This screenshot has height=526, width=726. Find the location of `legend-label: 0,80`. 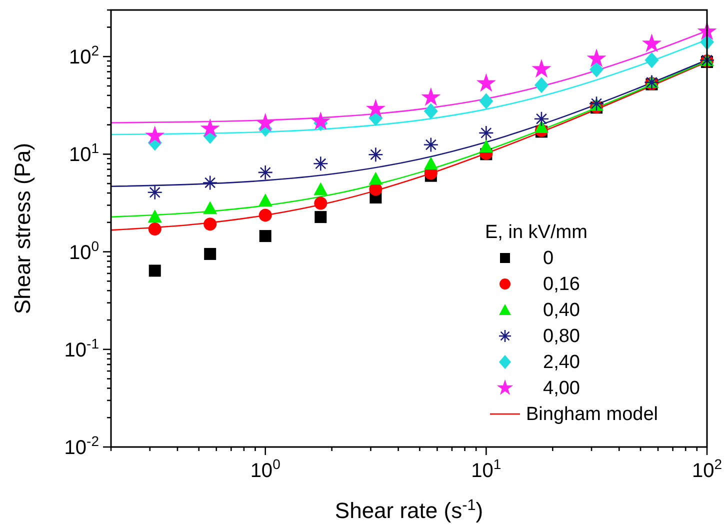

legend-label: 0,80 is located at coordinates (561, 336).